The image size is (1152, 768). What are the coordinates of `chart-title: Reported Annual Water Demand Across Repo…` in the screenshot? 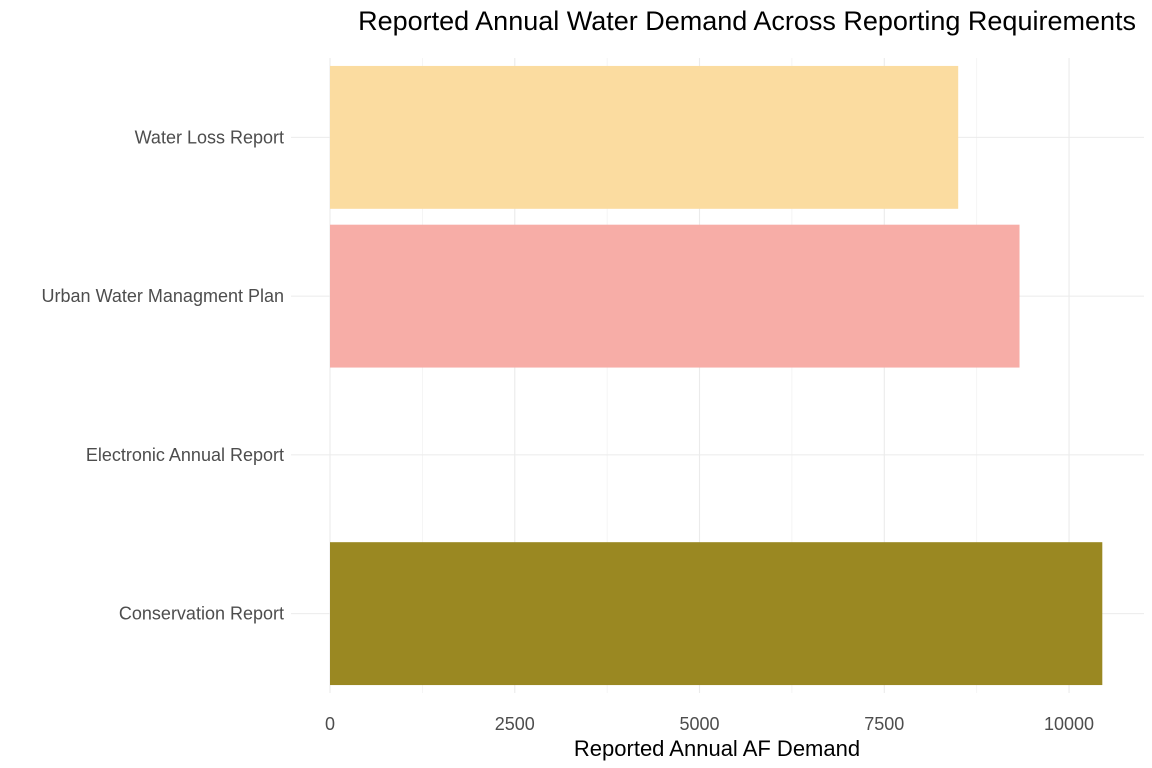 It's located at (747, 21).